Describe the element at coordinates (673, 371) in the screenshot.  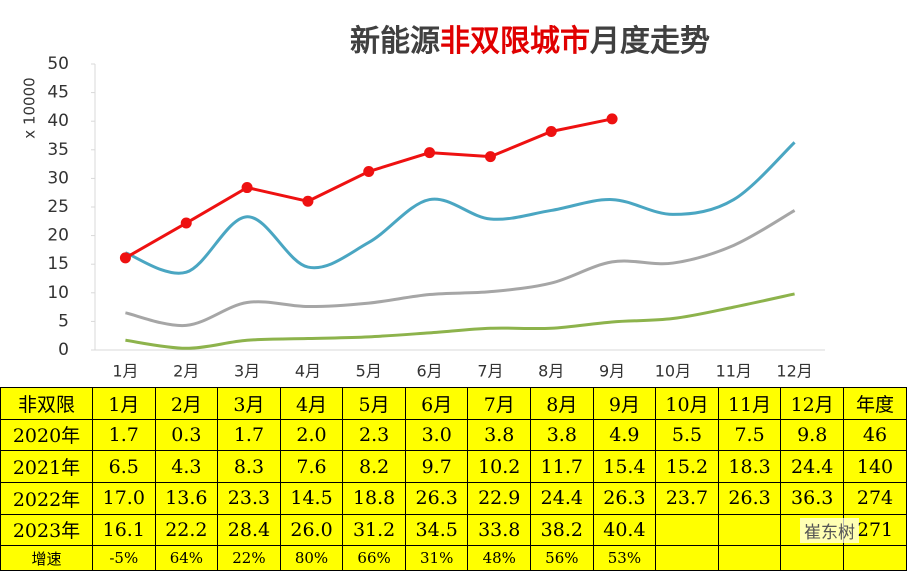
I see `x-tick-label: 10月` at that location.